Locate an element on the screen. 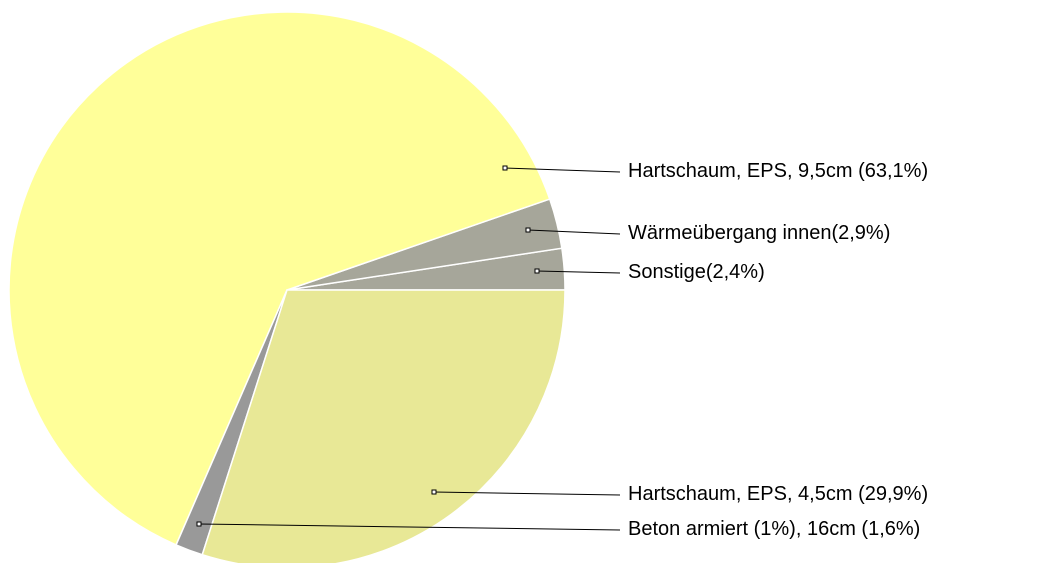 The width and height of the screenshot is (1037, 563). slice-value: (29,9%) is located at coordinates (893, 494).